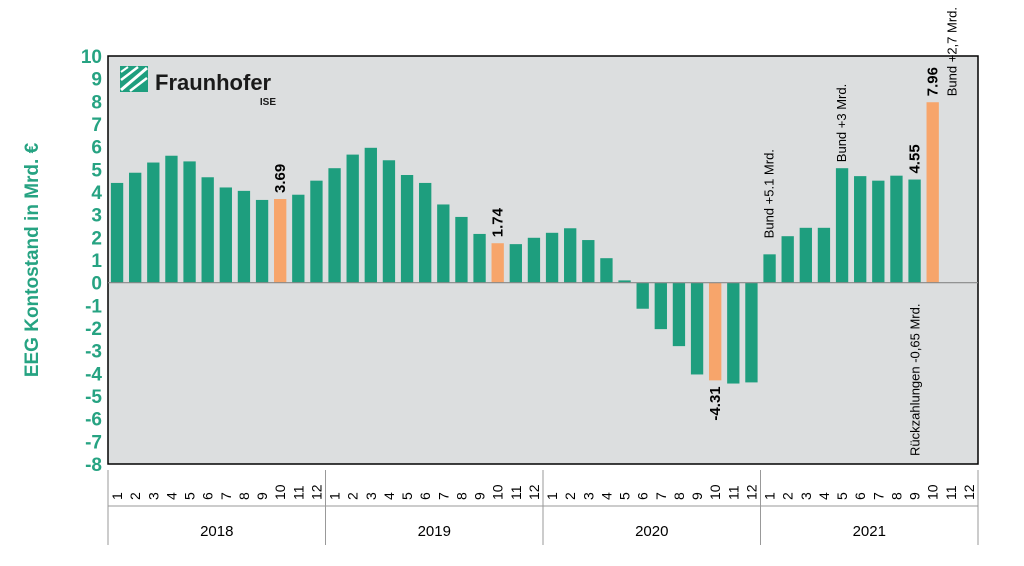  I want to click on data-label: 4.55, so click(915, 158).